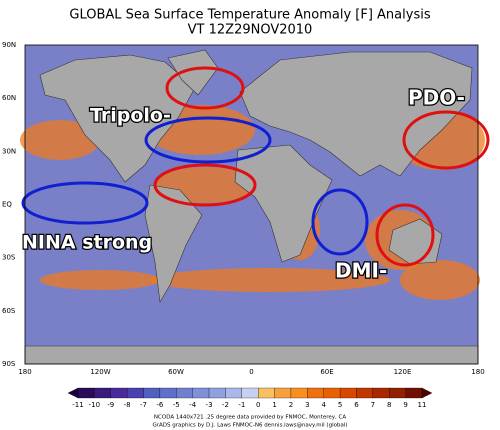 This screenshot has width=500, height=430. I want to click on colorbar-label: 0, so click(258, 405).